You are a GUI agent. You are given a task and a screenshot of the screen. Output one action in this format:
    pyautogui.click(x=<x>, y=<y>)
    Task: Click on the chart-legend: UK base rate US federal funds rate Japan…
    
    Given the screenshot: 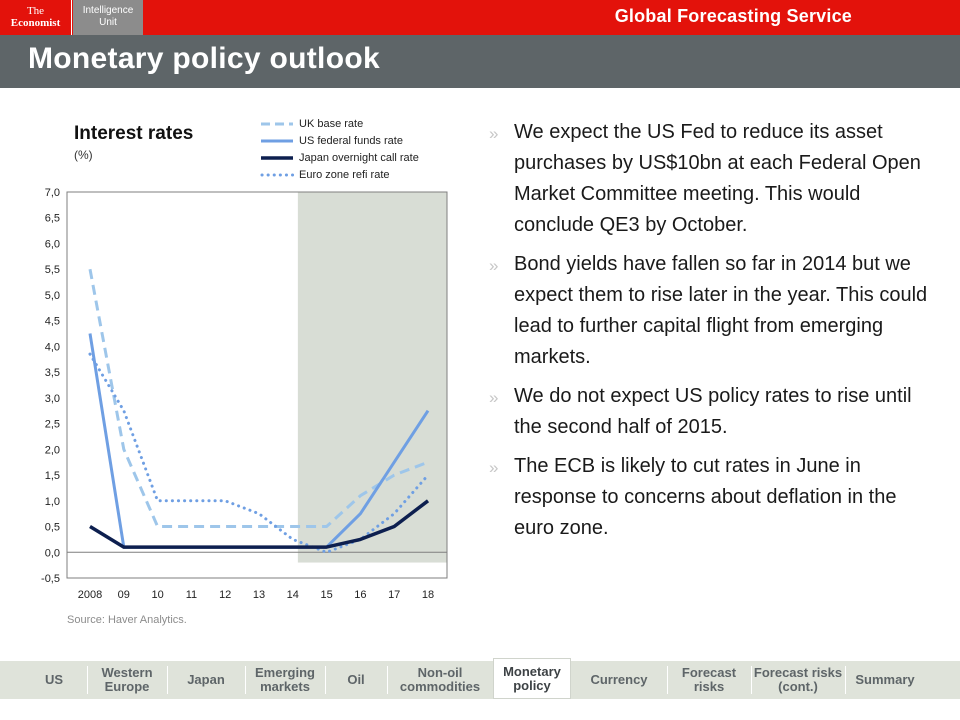 What is the action you would take?
    pyautogui.click(x=360, y=150)
    